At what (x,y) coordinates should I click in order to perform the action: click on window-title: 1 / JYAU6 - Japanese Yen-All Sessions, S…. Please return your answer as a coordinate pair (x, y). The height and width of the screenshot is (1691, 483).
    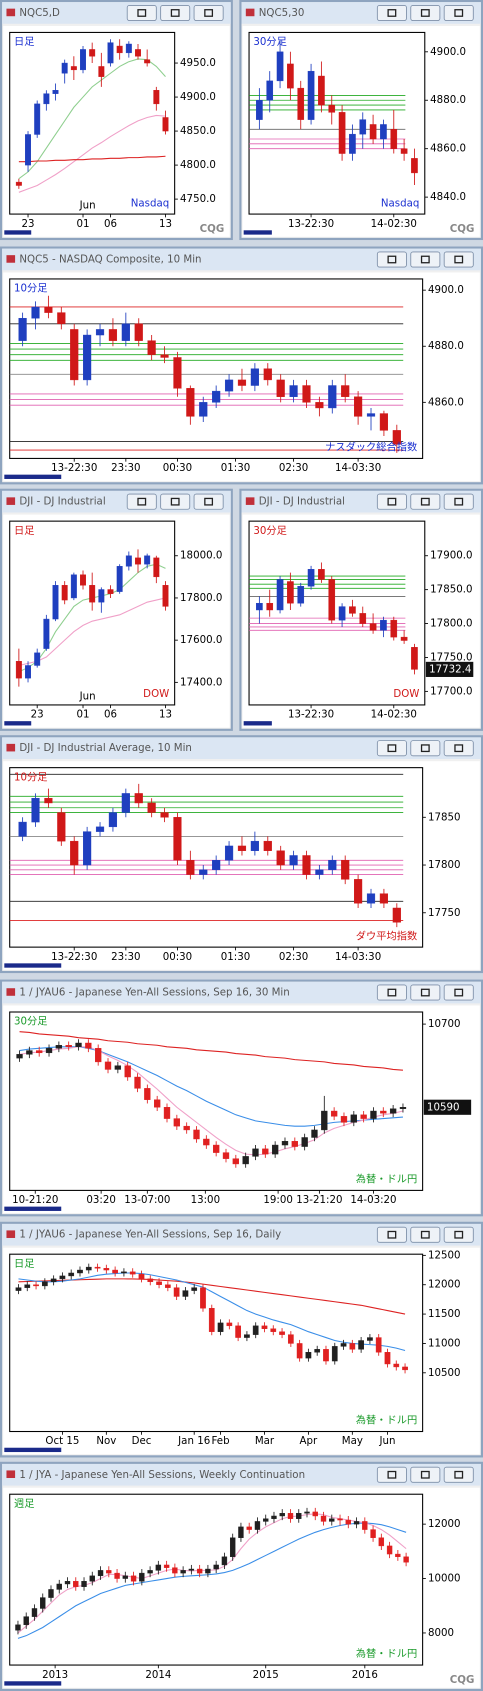
    Looking at the image, I should click on (154, 993).